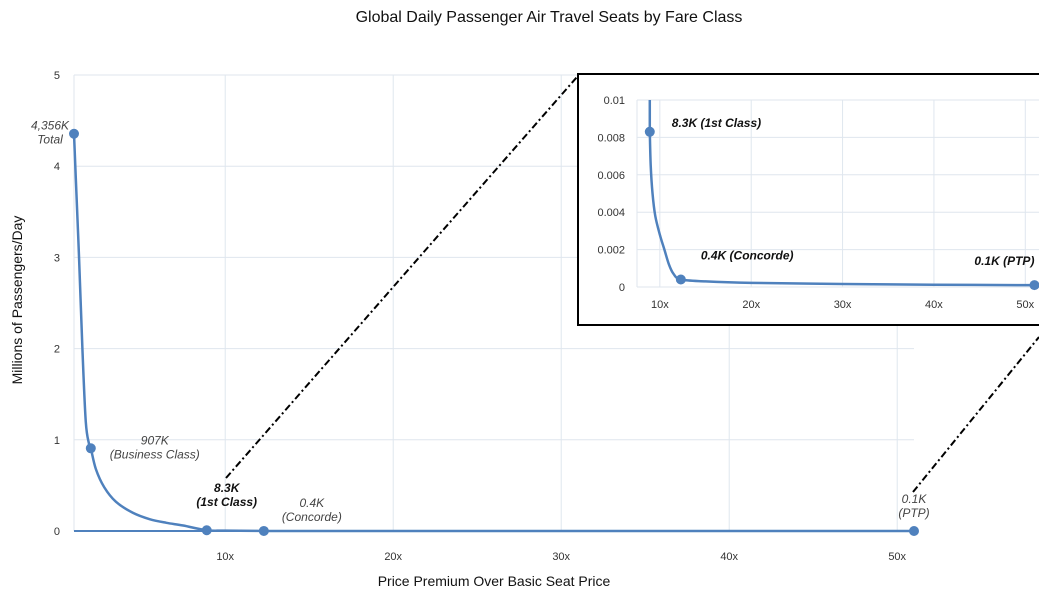  What do you see at coordinates (1004, 261) in the screenshot?
I see `inset-data-label: 0.1K (PTP)` at bounding box center [1004, 261].